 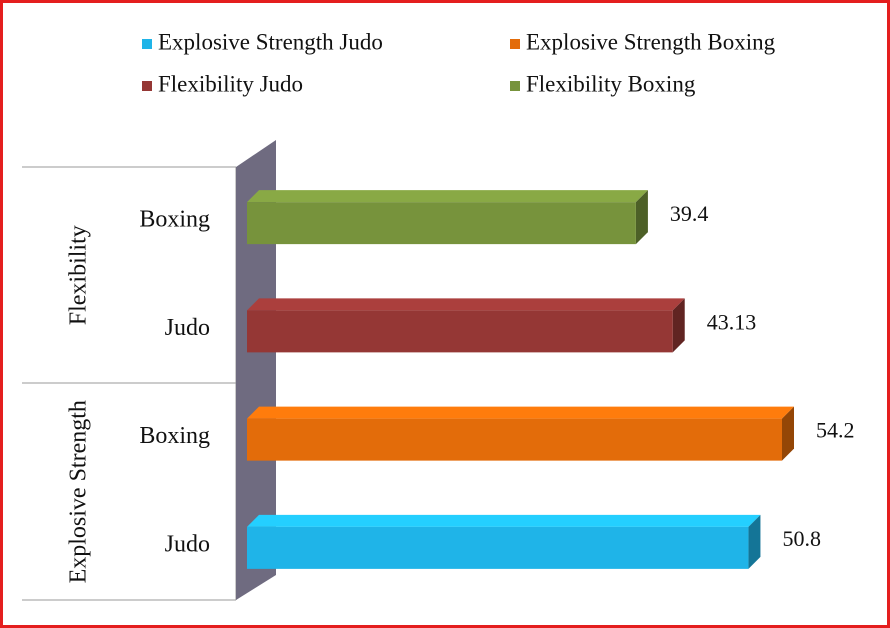 I want to click on value-label: 43.13, so click(x=732, y=321).